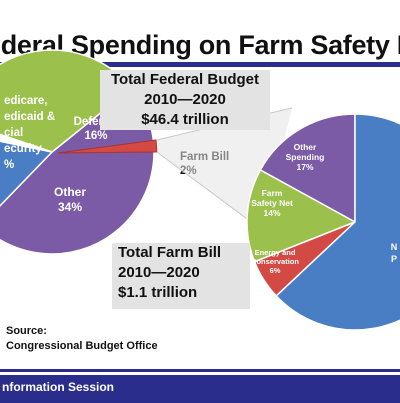  What do you see at coordinates (29, 133) in the screenshot?
I see `slice-label: edicare, edicaid & cial ecurity%` at bounding box center [29, 133].